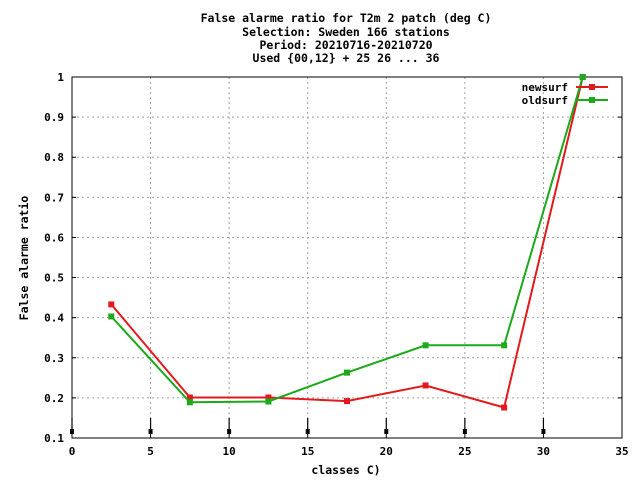 The image size is (640, 480). I want to click on y-tick-label: 0.4, so click(54, 318).